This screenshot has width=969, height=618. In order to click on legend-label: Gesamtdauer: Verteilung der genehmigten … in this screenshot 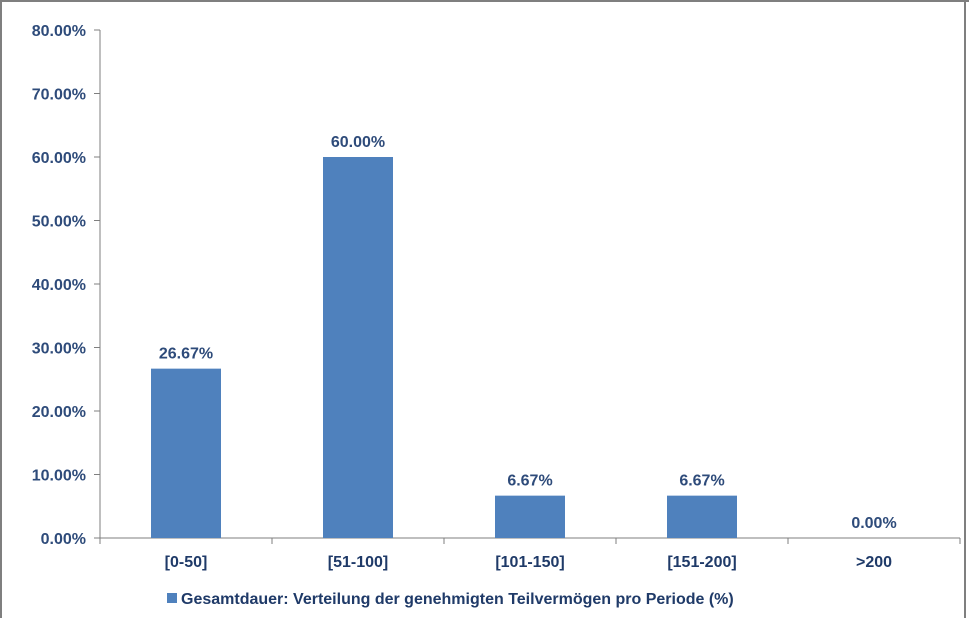, I will do `click(457, 599)`.